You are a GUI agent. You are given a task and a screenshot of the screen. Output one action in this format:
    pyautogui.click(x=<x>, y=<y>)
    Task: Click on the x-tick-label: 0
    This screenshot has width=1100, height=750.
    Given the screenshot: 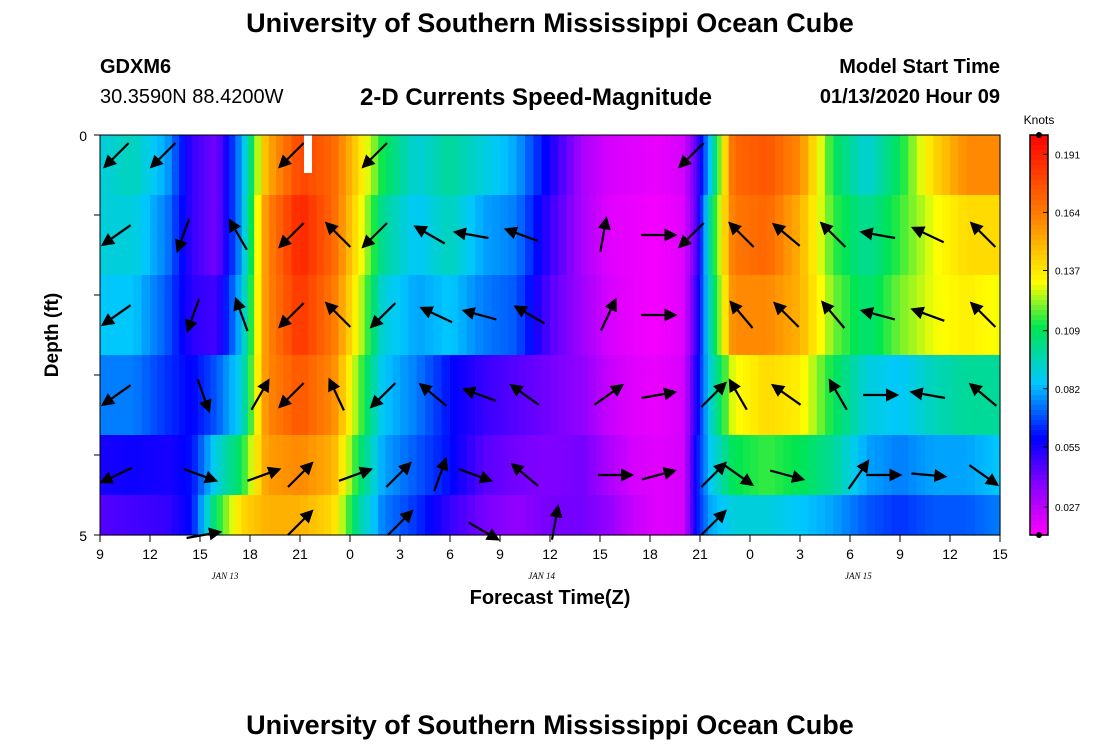 What is the action you would take?
    pyautogui.click(x=750, y=554)
    